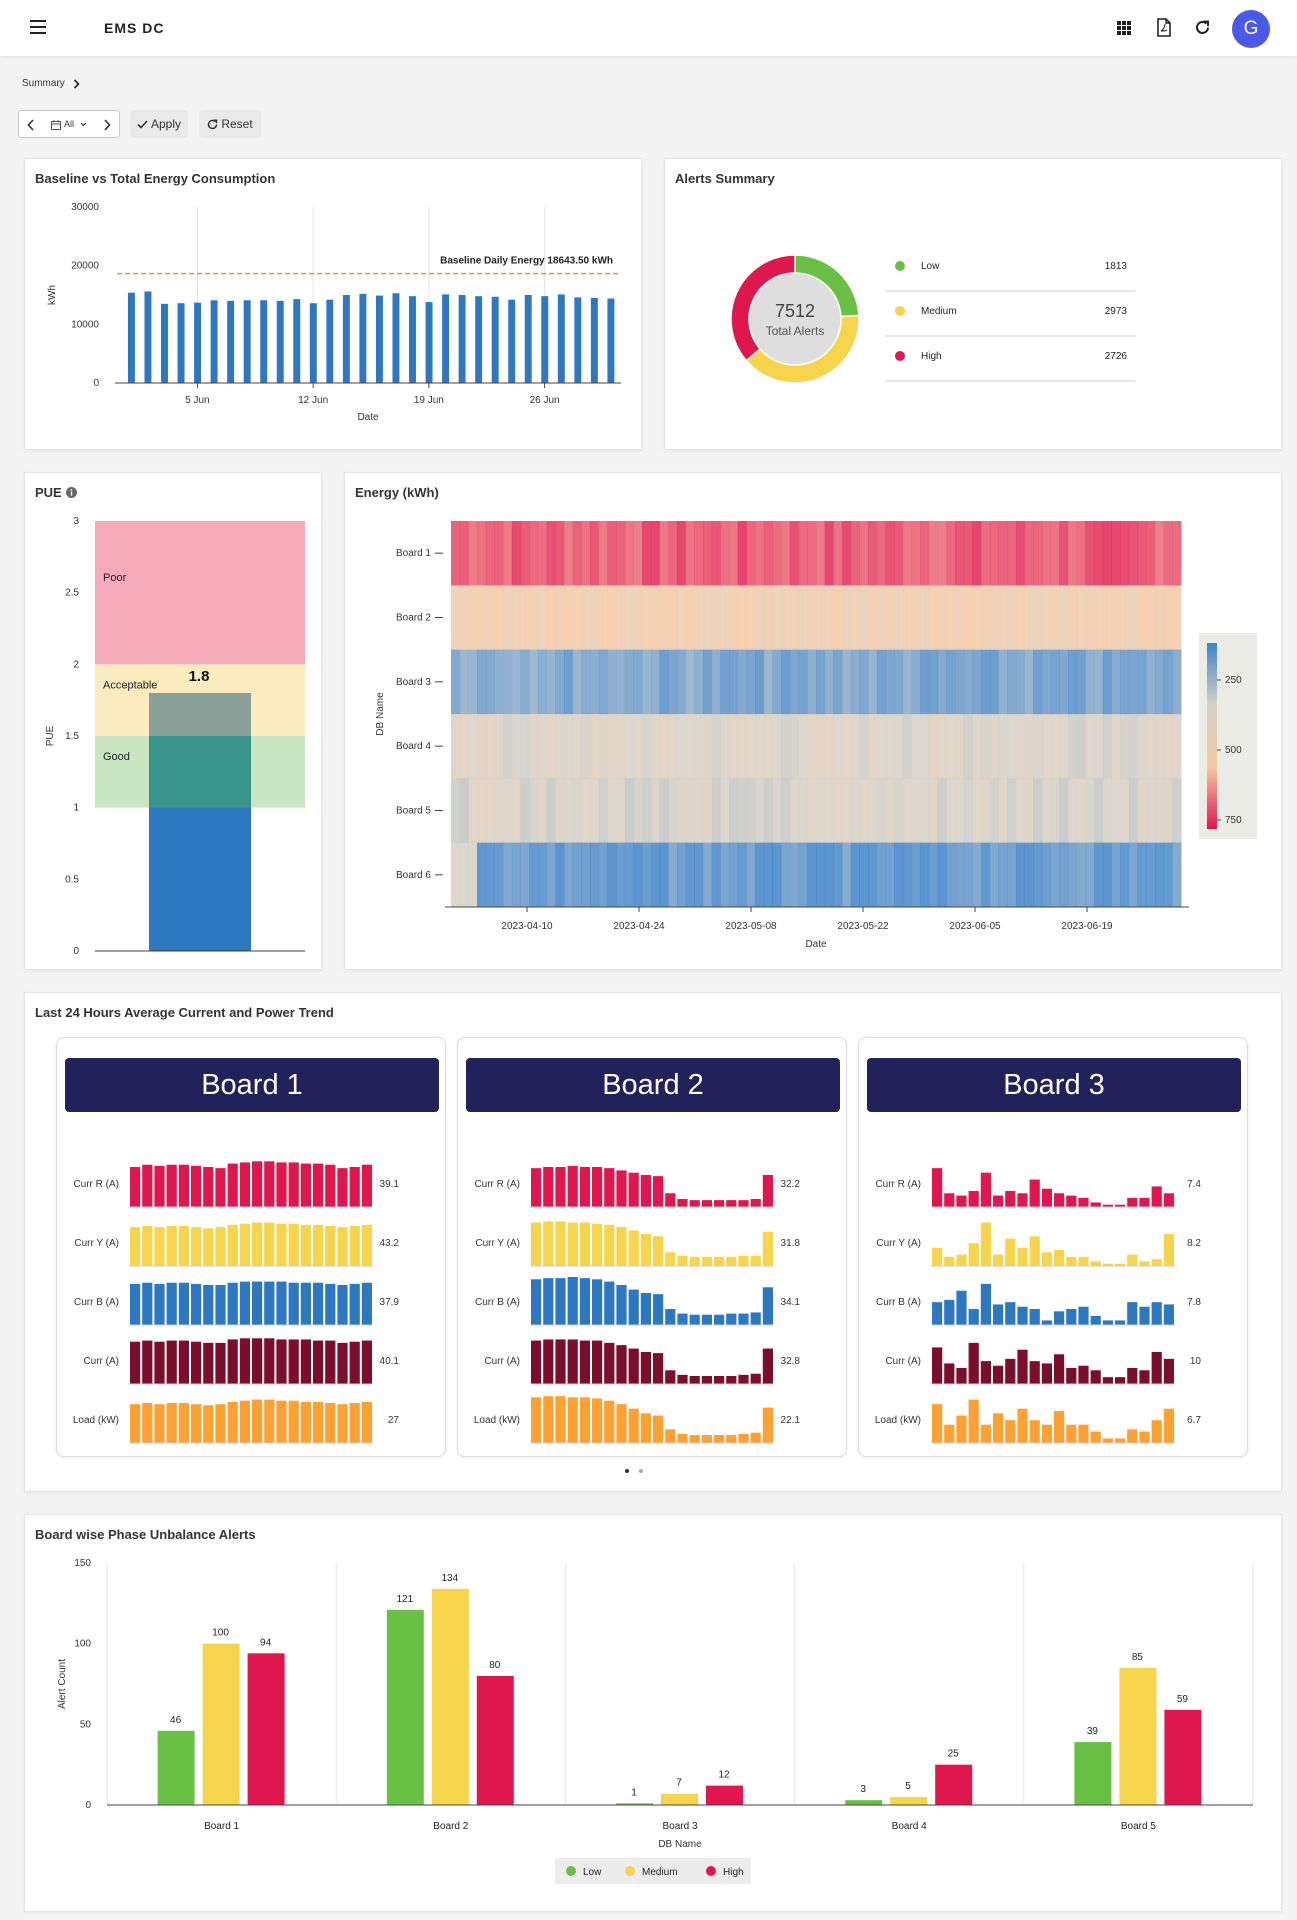 This screenshot has height=1920, width=1297. I want to click on bar-value-label: 80, so click(495, 1665).